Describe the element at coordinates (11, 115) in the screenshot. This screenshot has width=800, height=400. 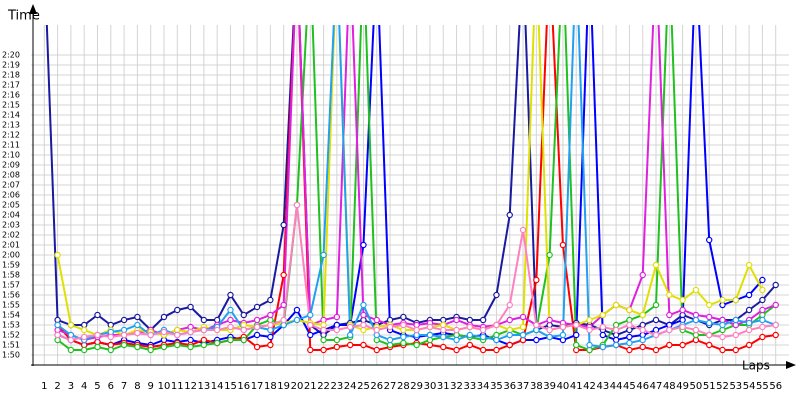
I see `y-tick-label: 2:14` at that location.